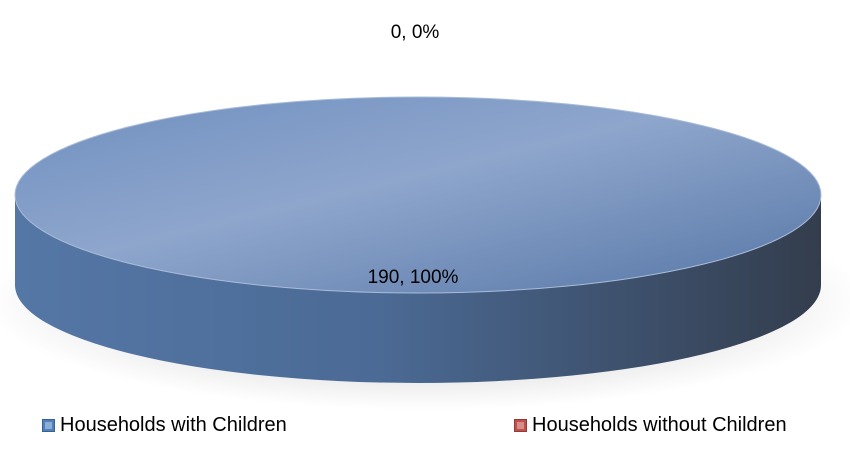  Describe the element at coordinates (659, 425) in the screenshot. I see `legend-label: Households without Children` at that location.